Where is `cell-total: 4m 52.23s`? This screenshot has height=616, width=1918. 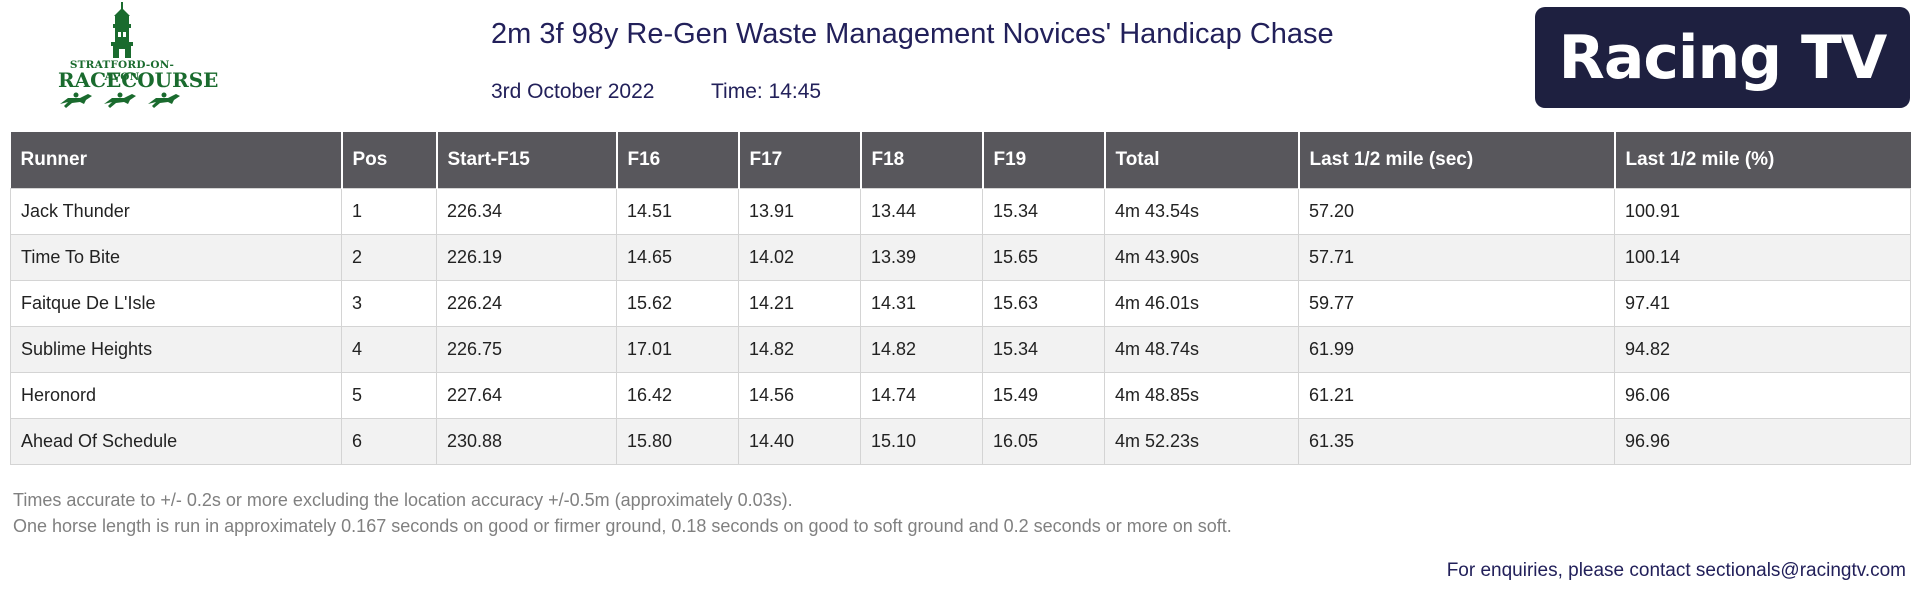
cell-total: 4m 52.23s is located at coordinates (1201, 441).